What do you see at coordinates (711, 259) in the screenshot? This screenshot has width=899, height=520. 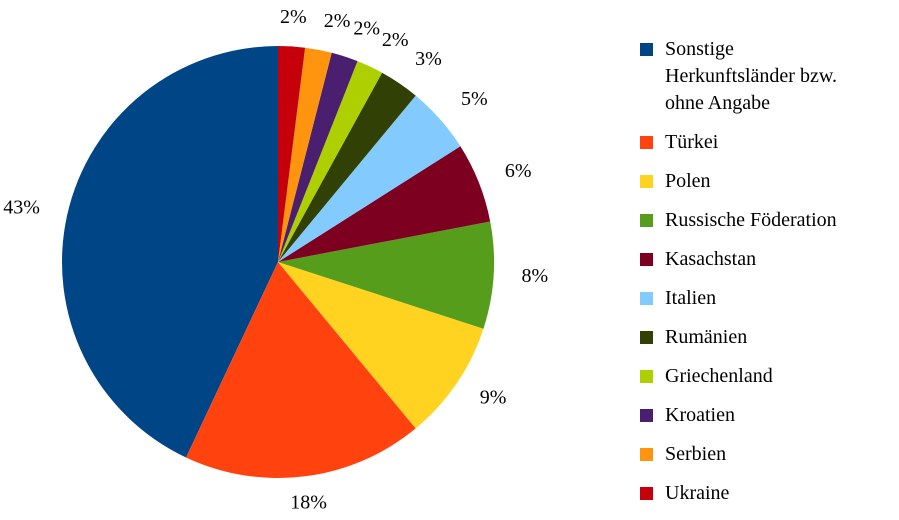 I see `legend-label: Kasachstan` at bounding box center [711, 259].